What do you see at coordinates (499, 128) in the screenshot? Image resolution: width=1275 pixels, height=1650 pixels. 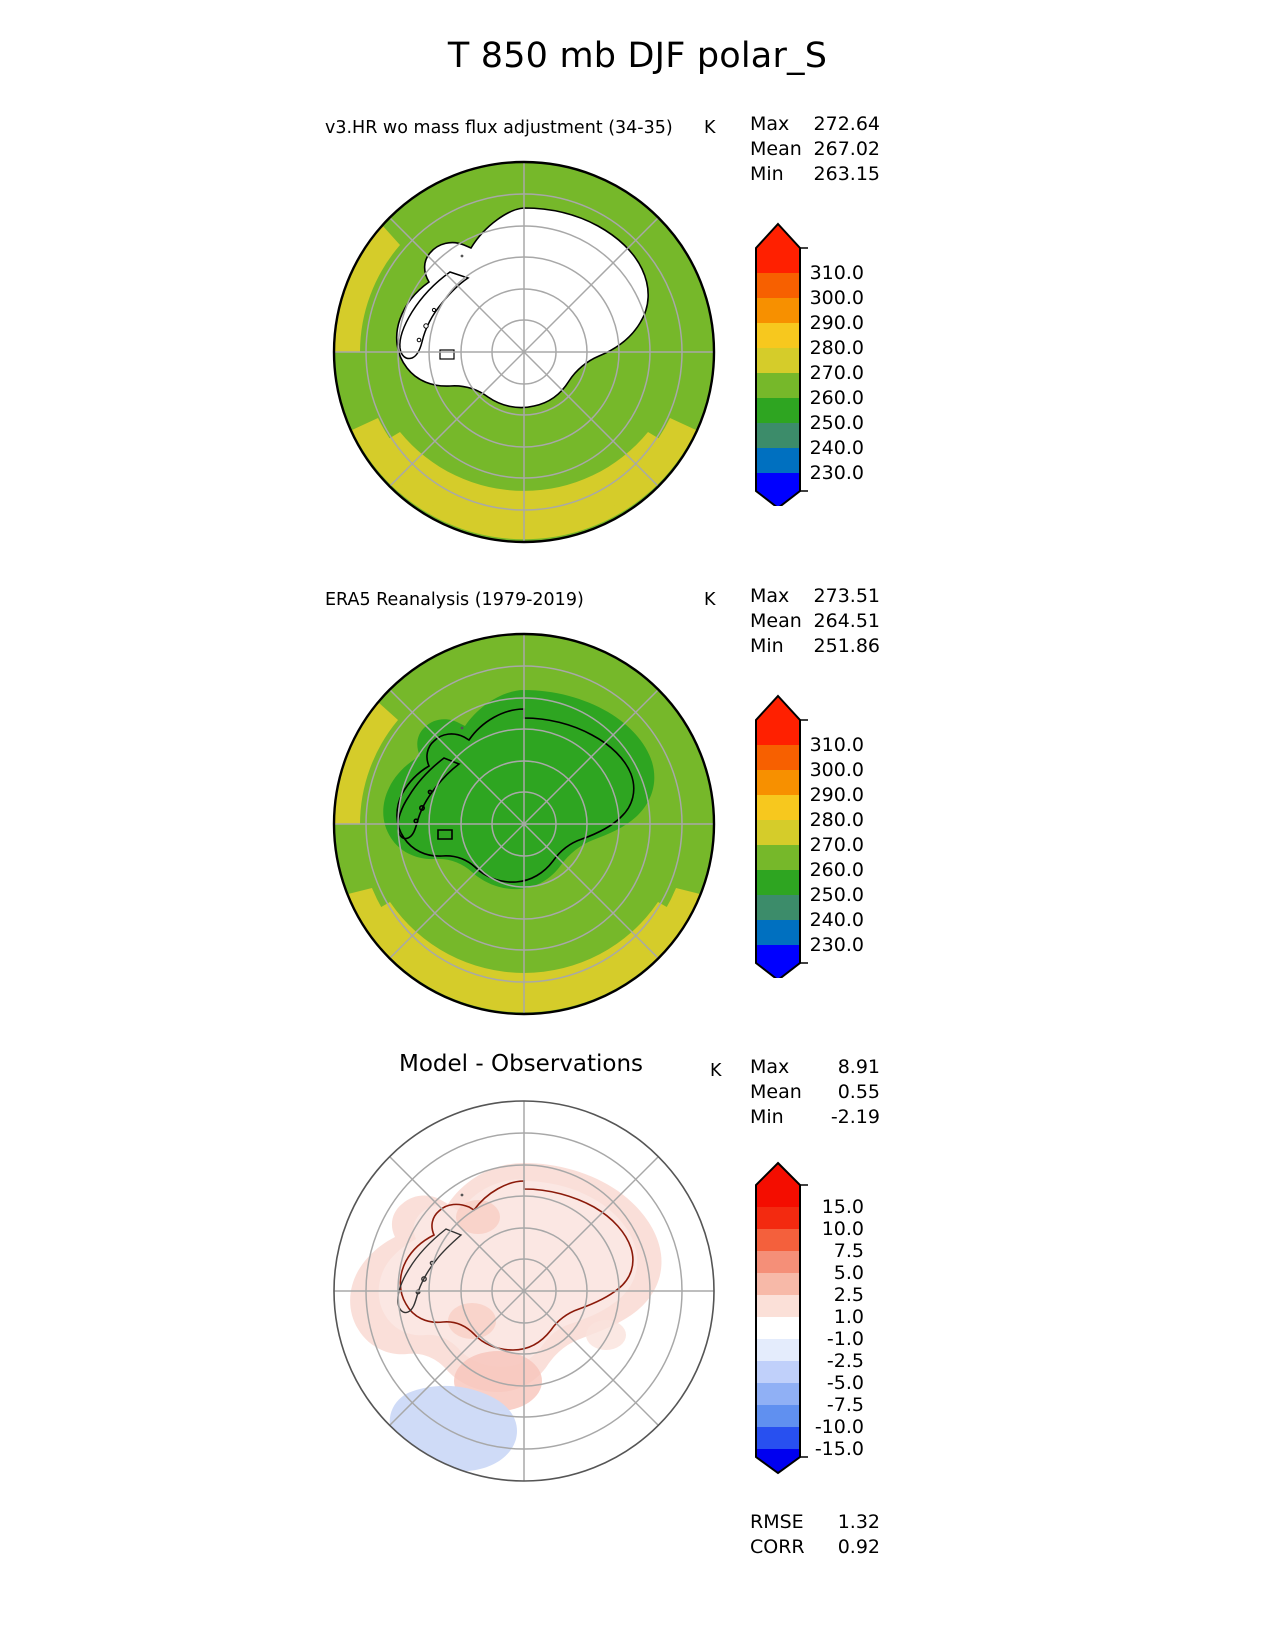 I see `panel-title-model: v3.HR wo mass flux adjustment (34-35)` at bounding box center [499, 128].